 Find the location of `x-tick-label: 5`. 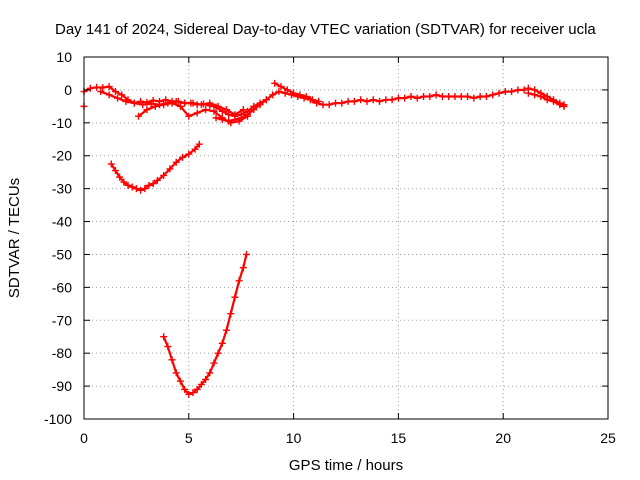

x-tick-label: 5 is located at coordinates (189, 438).